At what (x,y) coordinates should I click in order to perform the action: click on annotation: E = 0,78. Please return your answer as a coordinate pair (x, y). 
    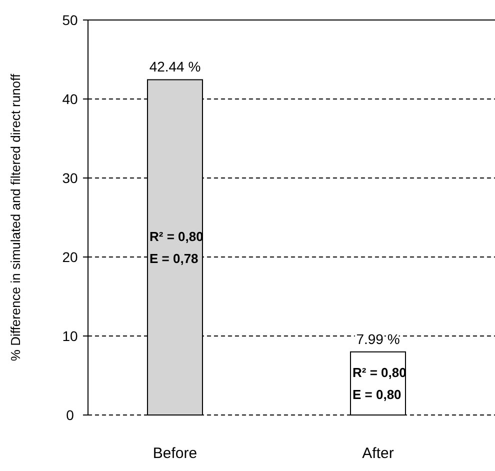
    Looking at the image, I should click on (174, 258).